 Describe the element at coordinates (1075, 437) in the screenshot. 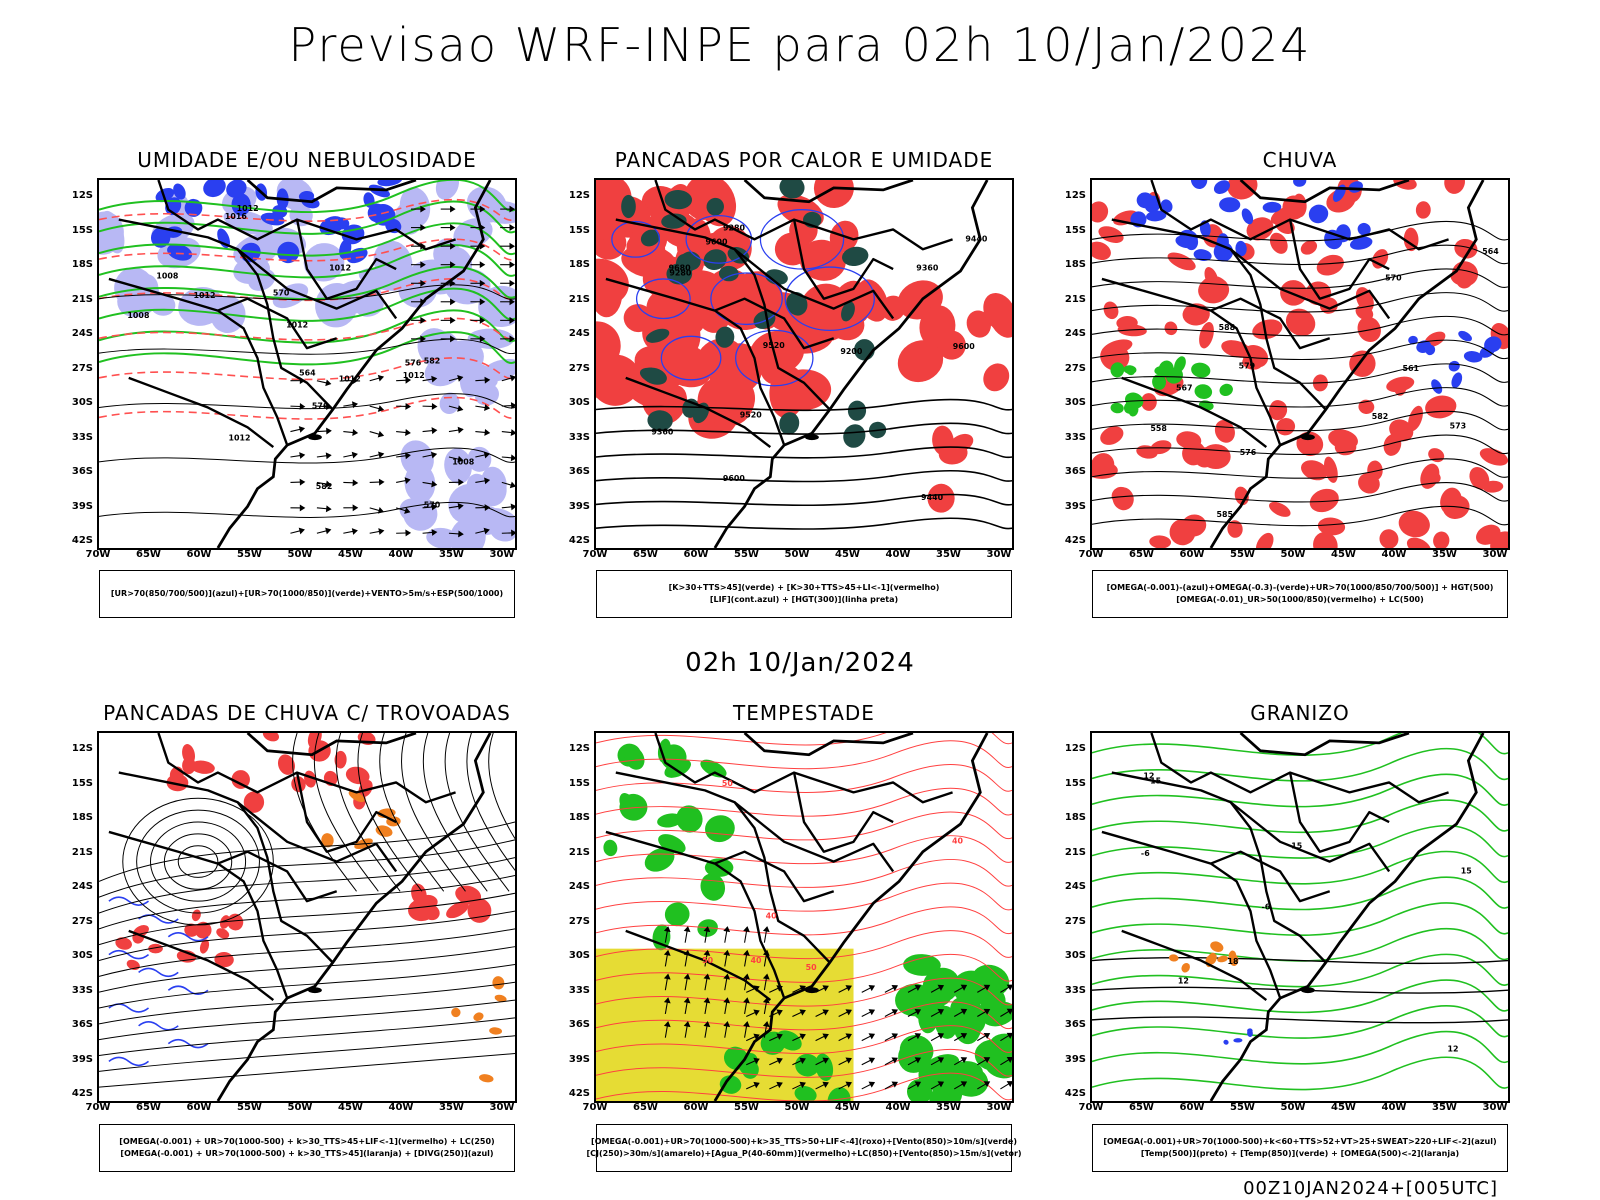

I see `lat-tick-label: 33S` at that location.